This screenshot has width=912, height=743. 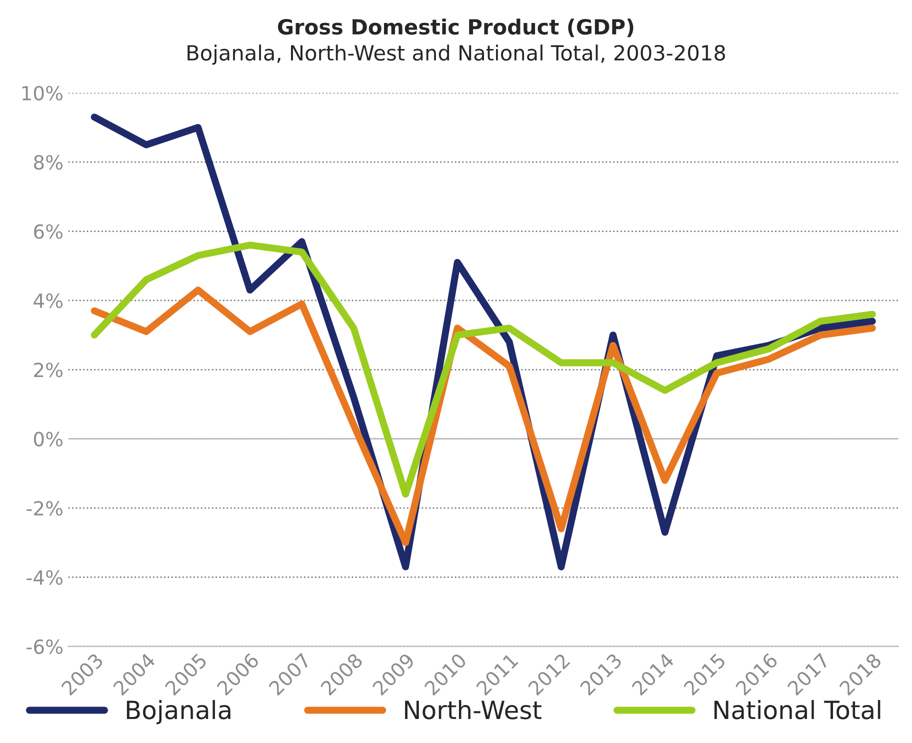 What do you see at coordinates (456, 28) in the screenshot?
I see `chart-title: Gross Domestic Product (GDP)` at bounding box center [456, 28].